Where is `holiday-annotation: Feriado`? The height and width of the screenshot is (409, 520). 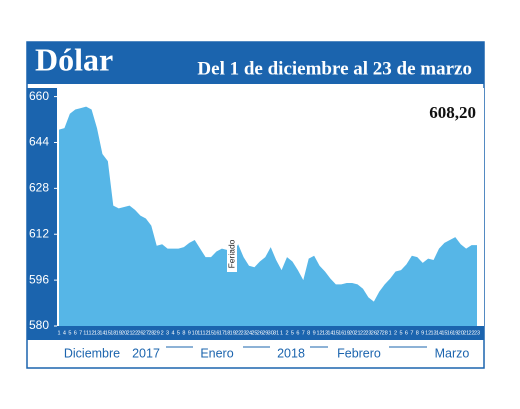 holiday-annotation: Feriado is located at coordinates (231, 253).